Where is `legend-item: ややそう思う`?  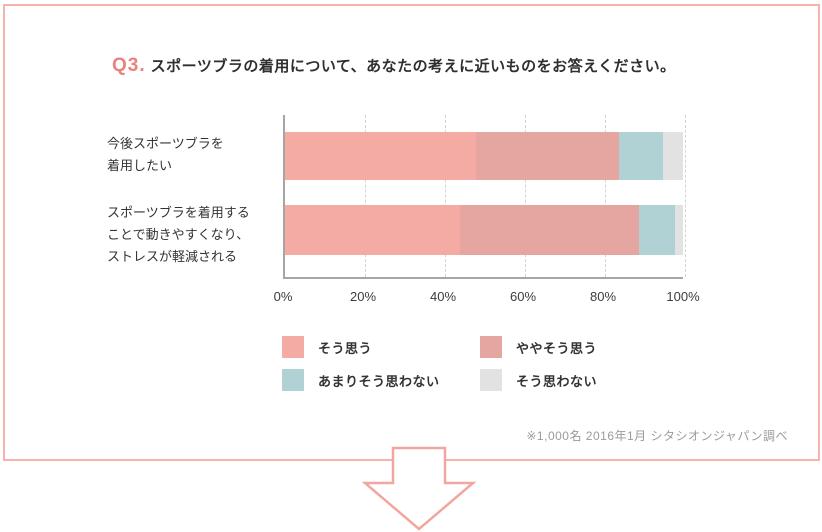 legend-item: ややそう思う is located at coordinates (579, 347).